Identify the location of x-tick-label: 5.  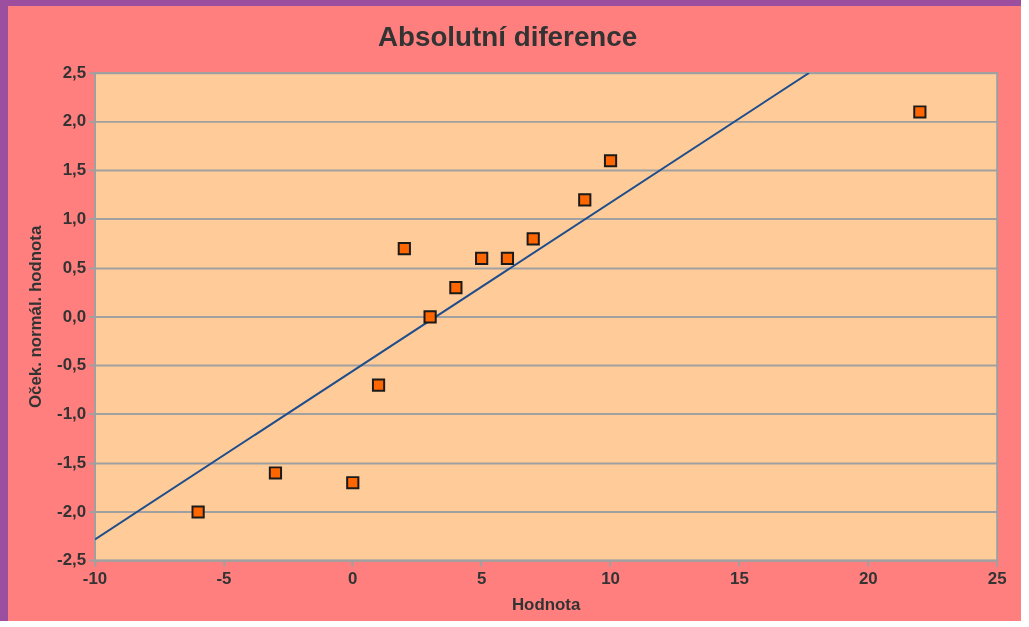
(481, 579).